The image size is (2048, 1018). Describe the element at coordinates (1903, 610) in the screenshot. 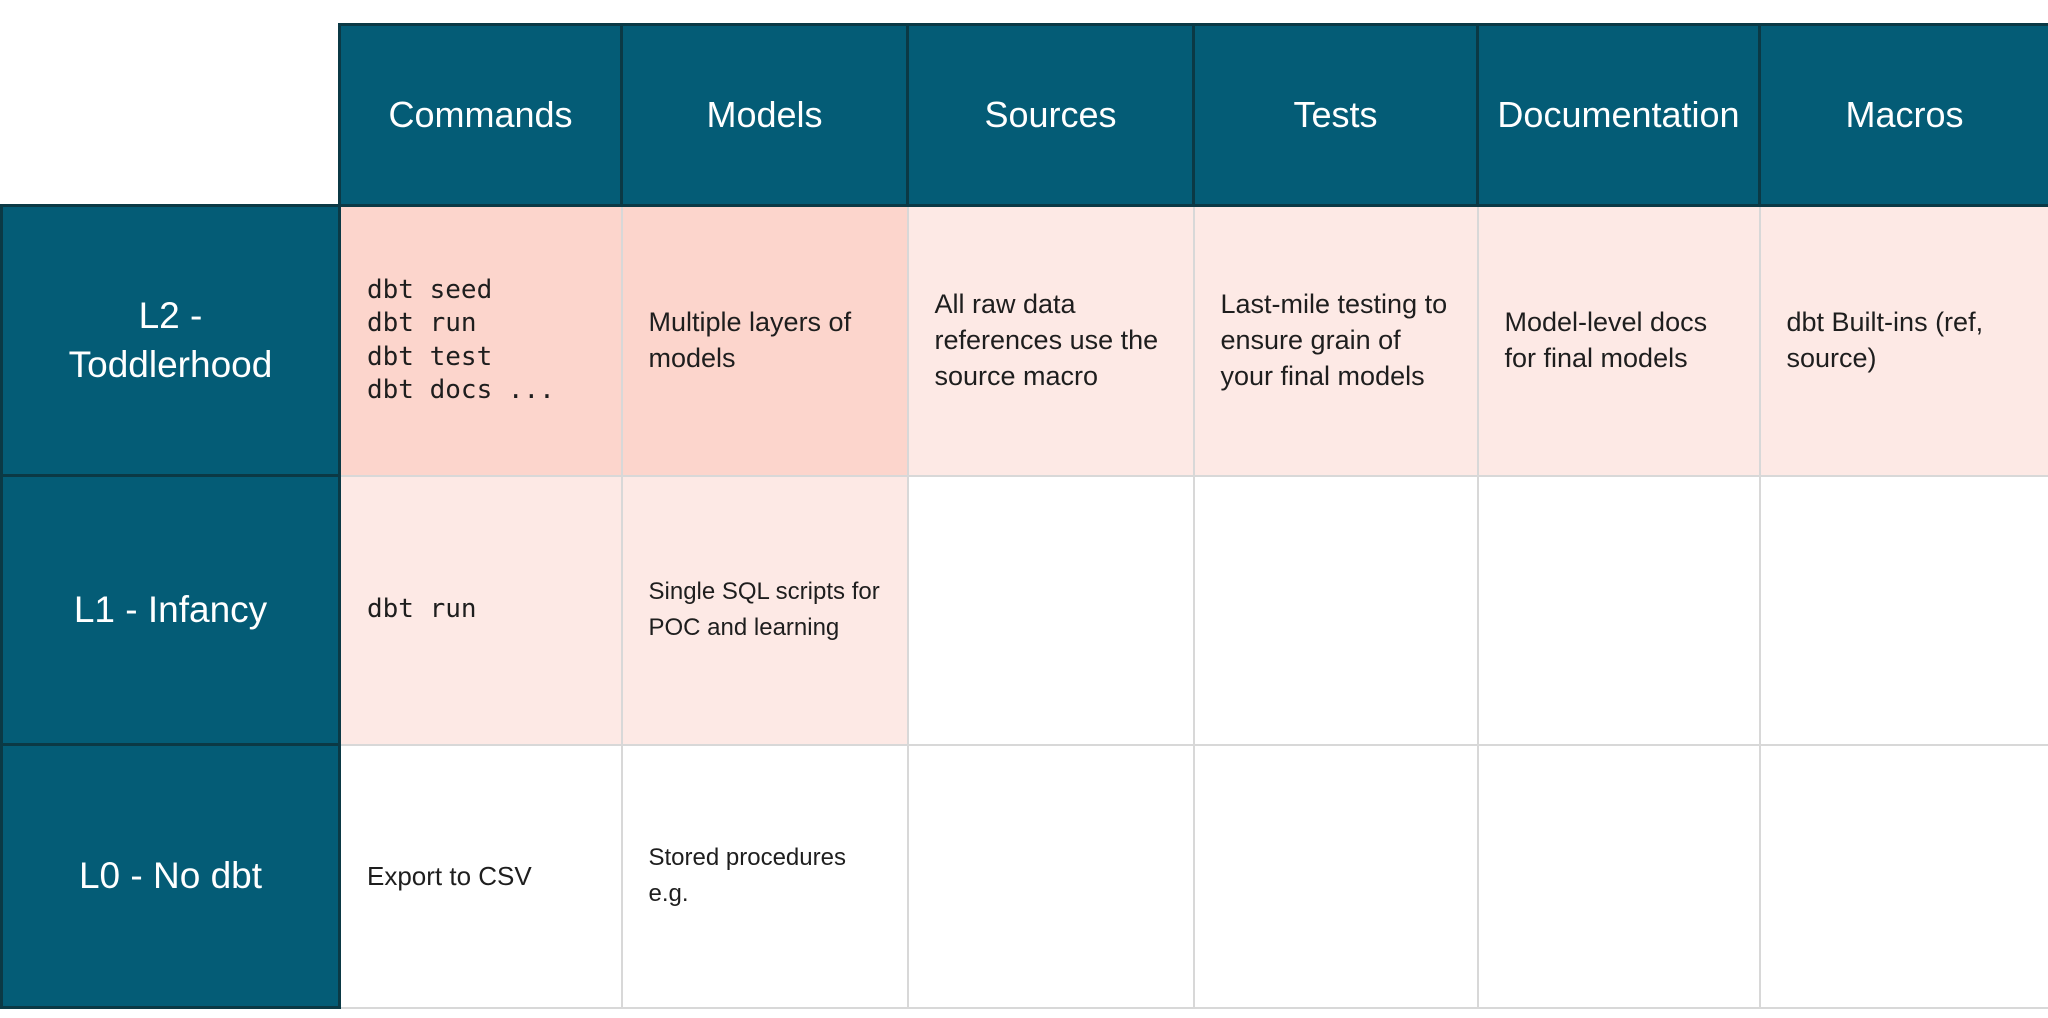

I see `cell-l1-macros` at that location.